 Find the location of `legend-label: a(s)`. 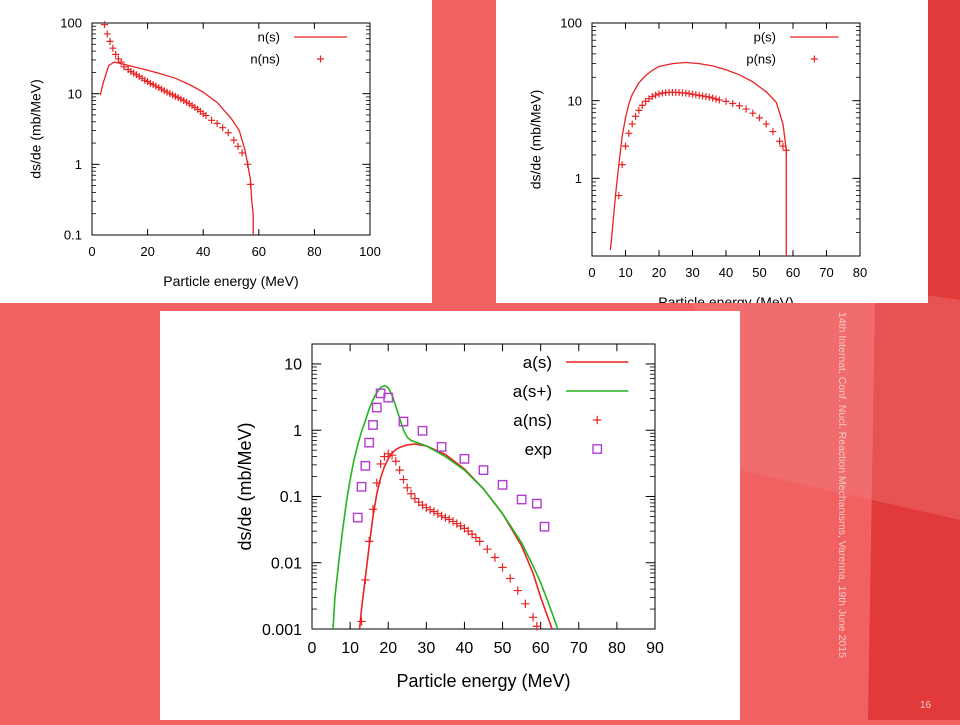

legend-label: a(s) is located at coordinates (537, 362).